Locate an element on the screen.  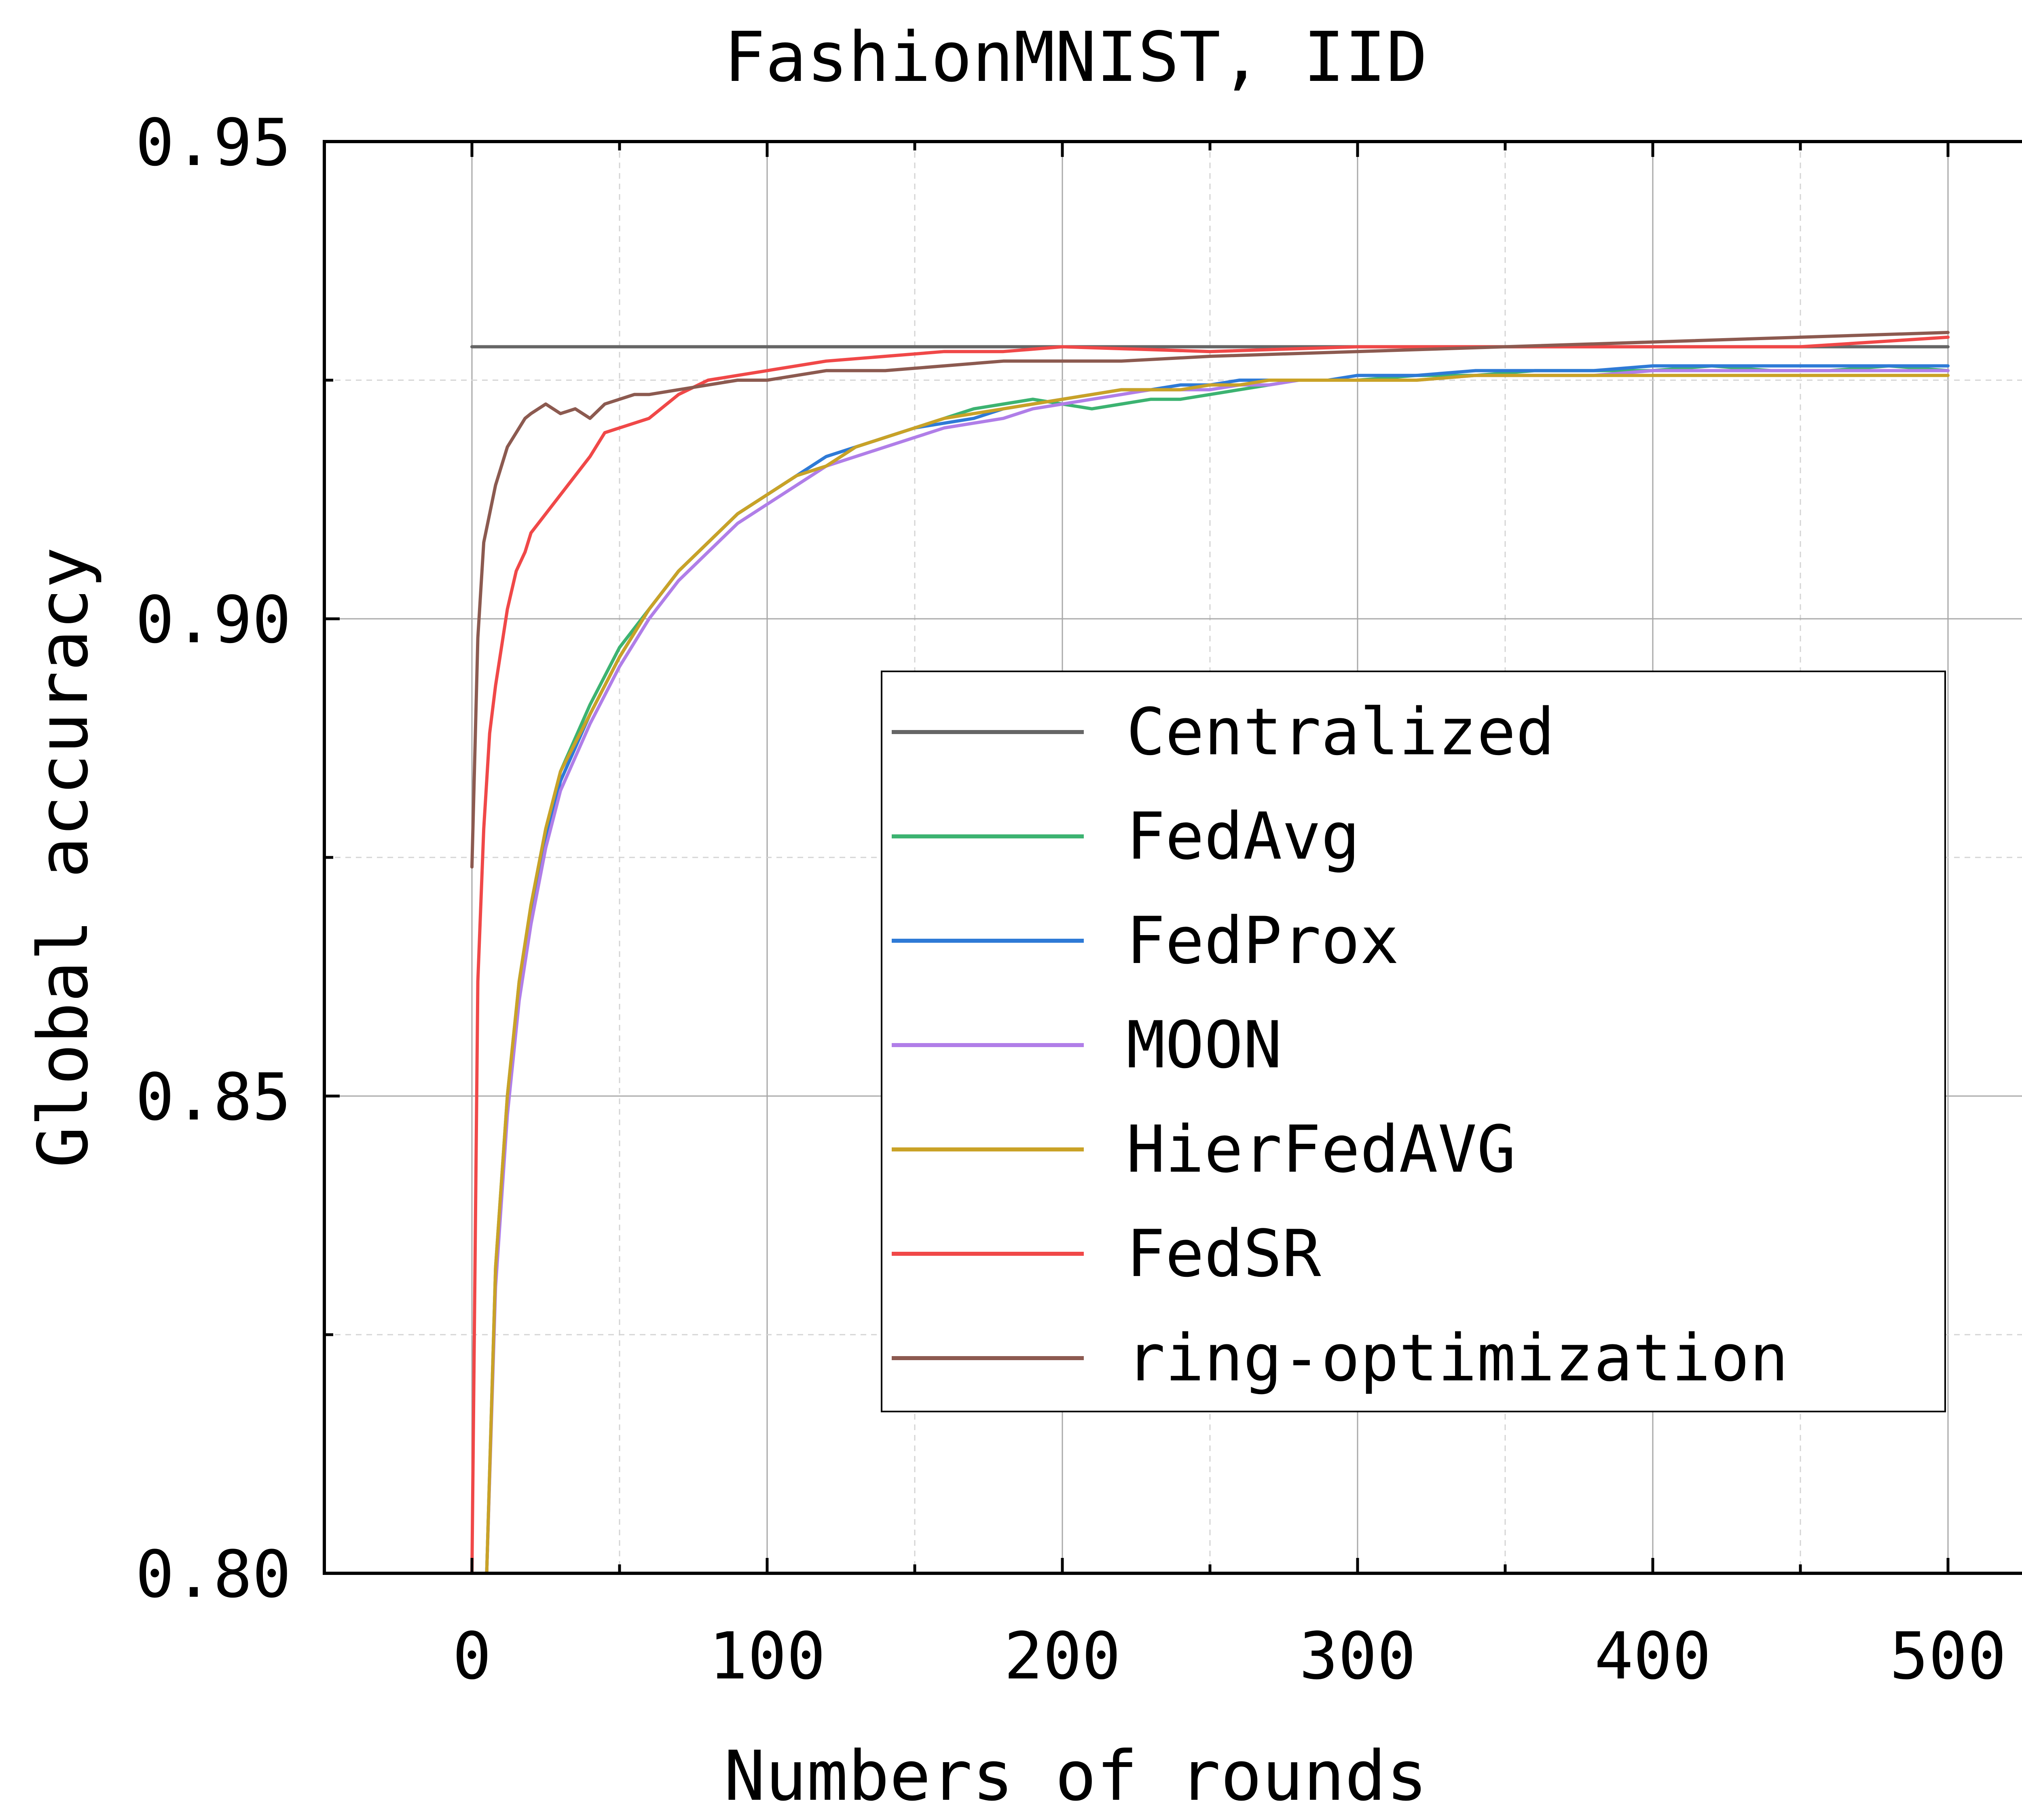
x-tick-labels: 0 100 200 300 400 500 is located at coordinates (1230, 1656).